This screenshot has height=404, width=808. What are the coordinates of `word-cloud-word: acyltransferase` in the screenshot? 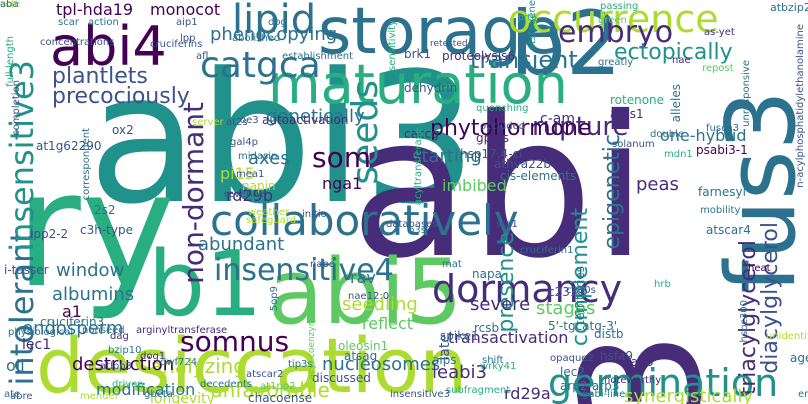 It's located at (418, 167).